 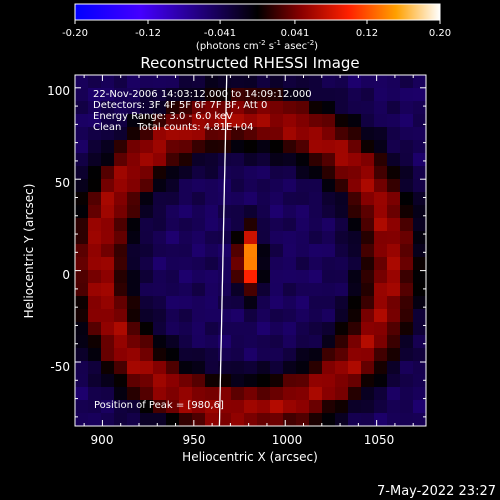 I want to click on x-tick-label: 900, so click(x=102, y=440).